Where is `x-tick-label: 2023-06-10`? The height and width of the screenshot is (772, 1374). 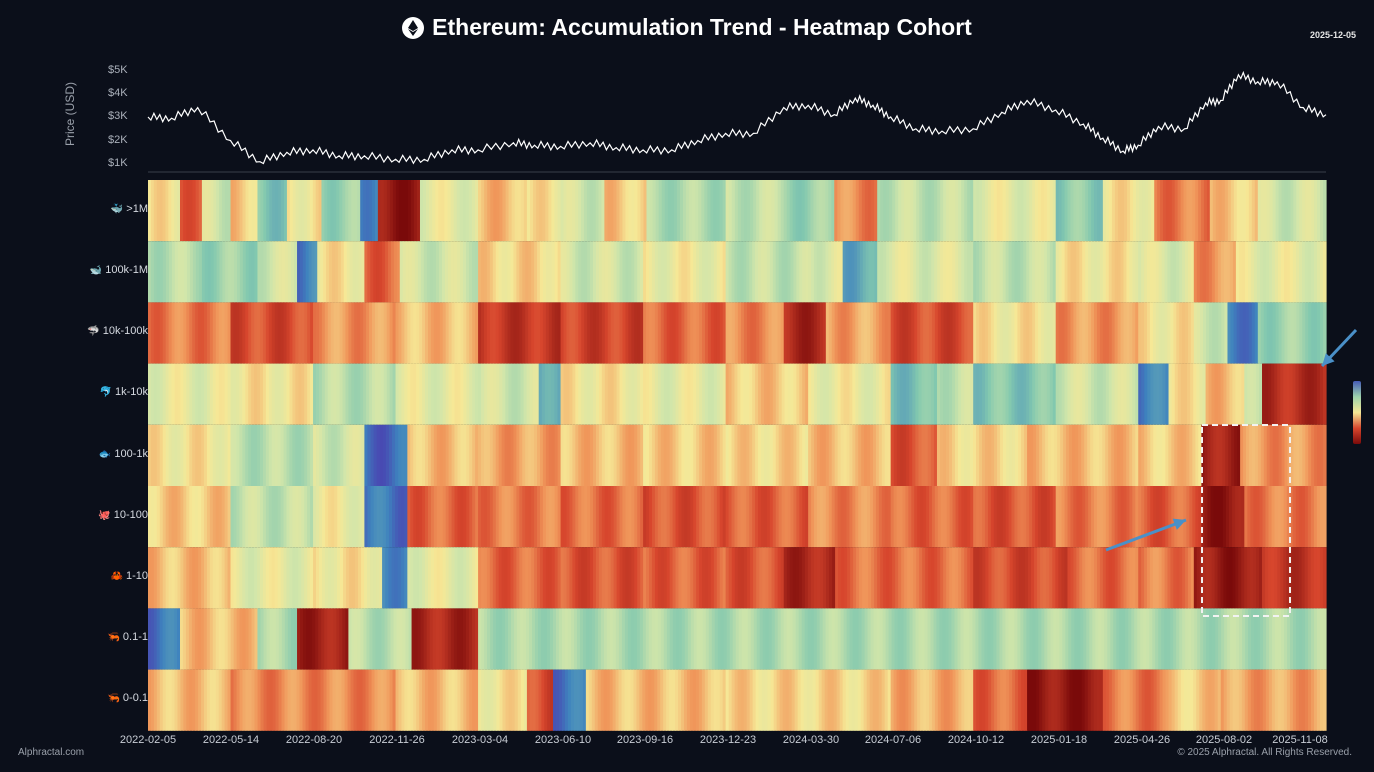 x-tick-label: 2023-06-10 is located at coordinates (563, 740).